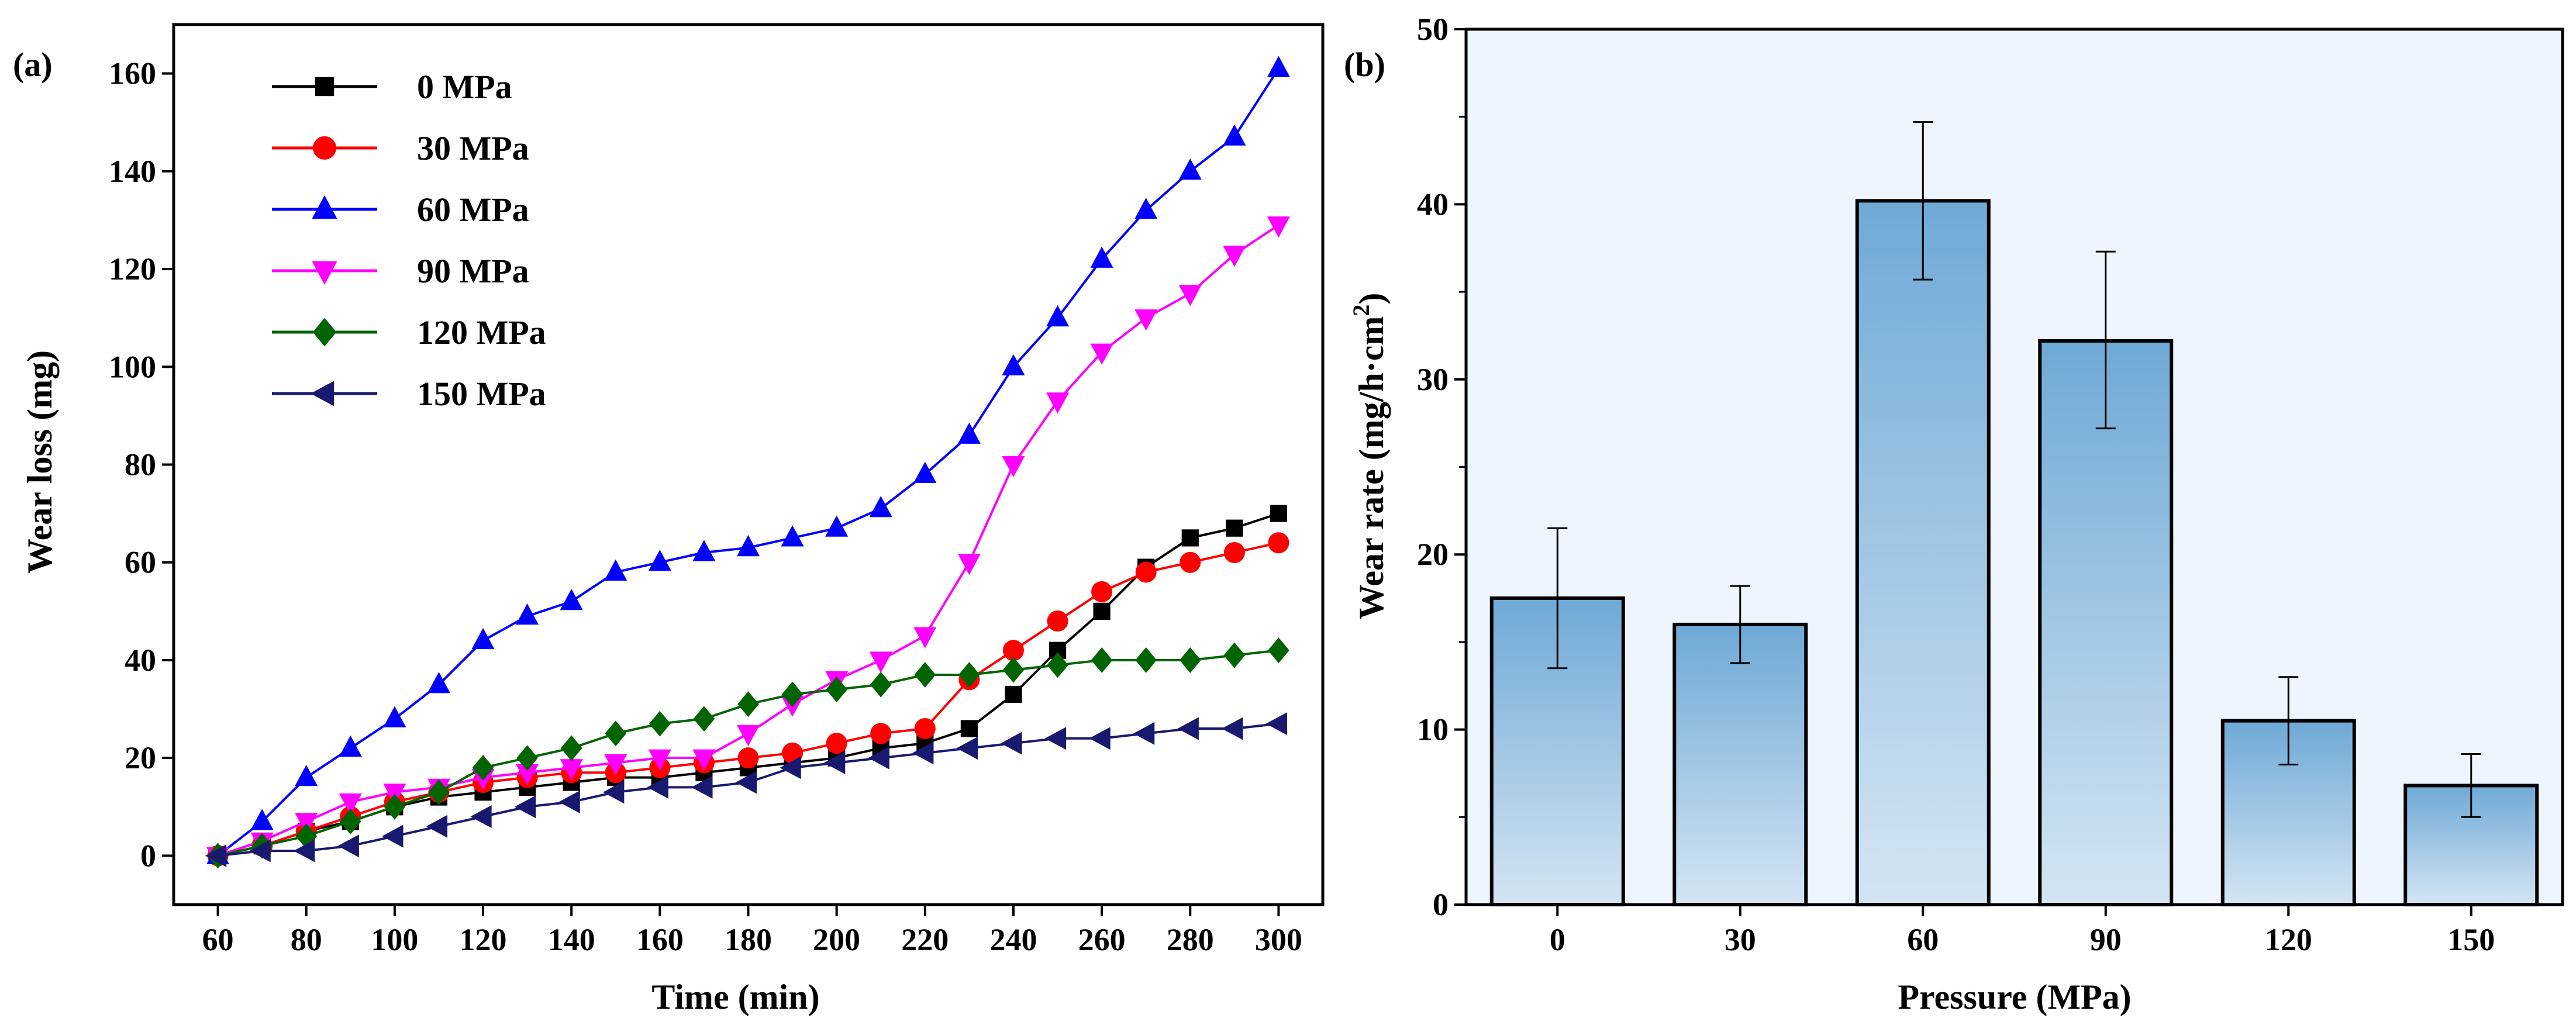 The width and height of the screenshot is (2576, 1035). What do you see at coordinates (473, 148) in the screenshot?
I see `legend-label: 30 MPa` at bounding box center [473, 148].